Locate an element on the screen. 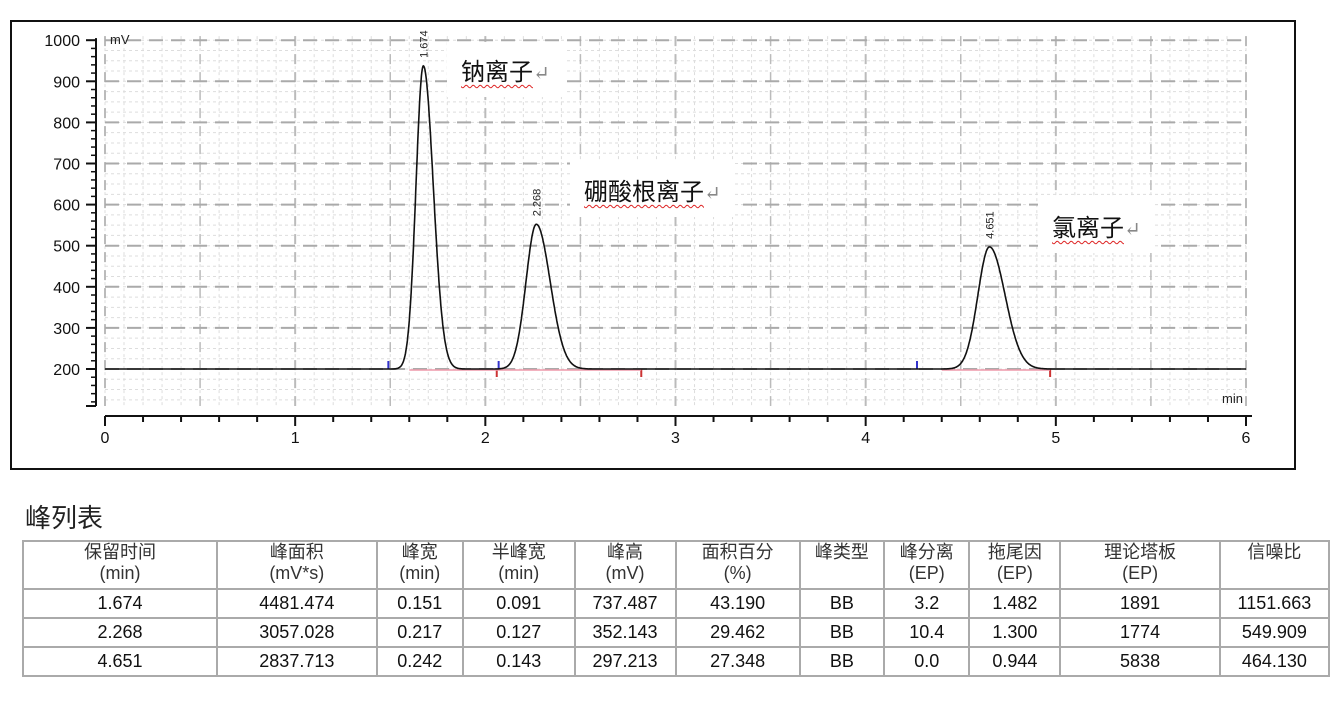 The width and height of the screenshot is (1330, 725). table-cell: 0.127 is located at coordinates (518, 632).